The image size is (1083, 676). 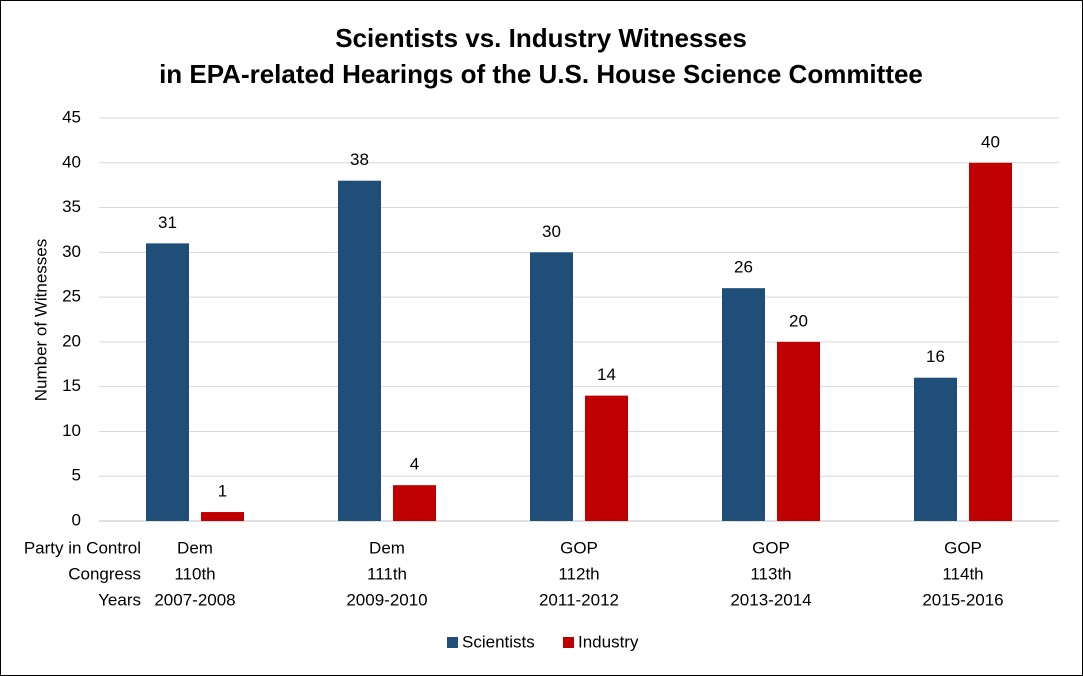 What do you see at coordinates (71, 430) in the screenshot?
I see `y-tick-label: 10` at bounding box center [71, 430].